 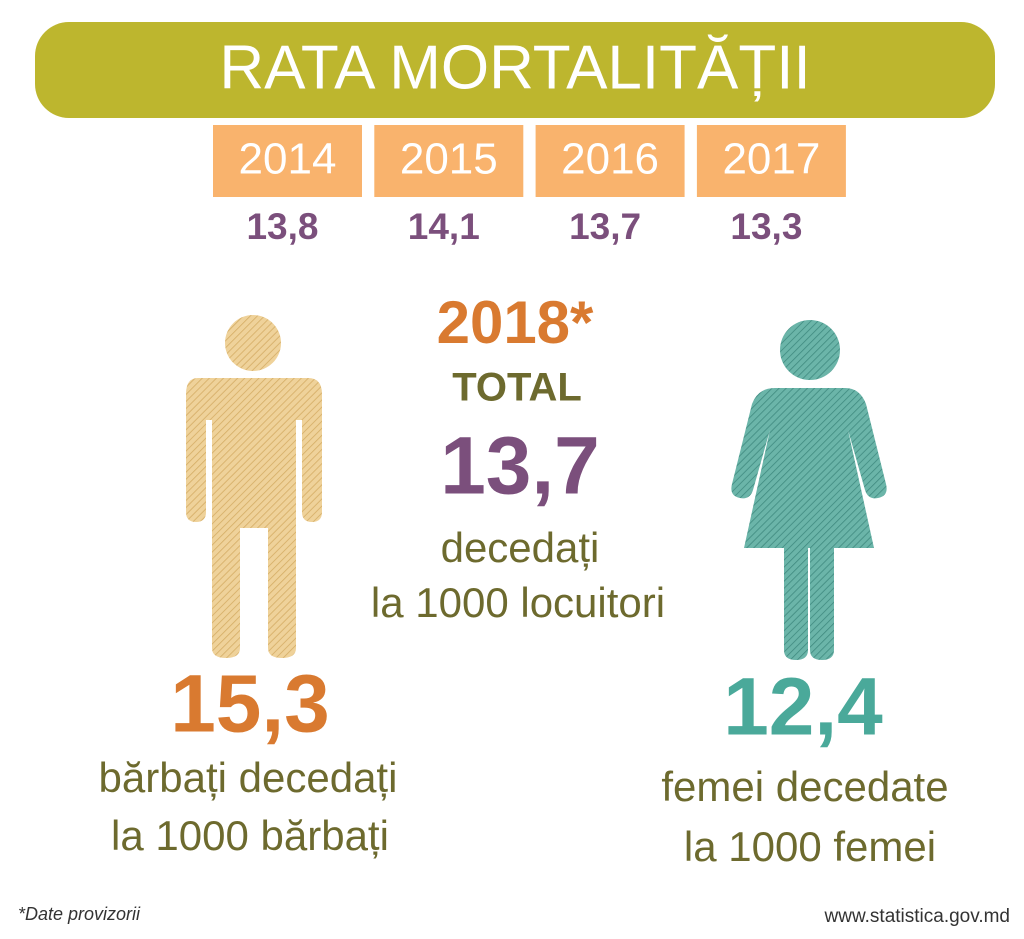 What do you see at coordinates (515, 322) in the screenshot?
I see `current-year: 2018*` at bounding box center [515, 322].